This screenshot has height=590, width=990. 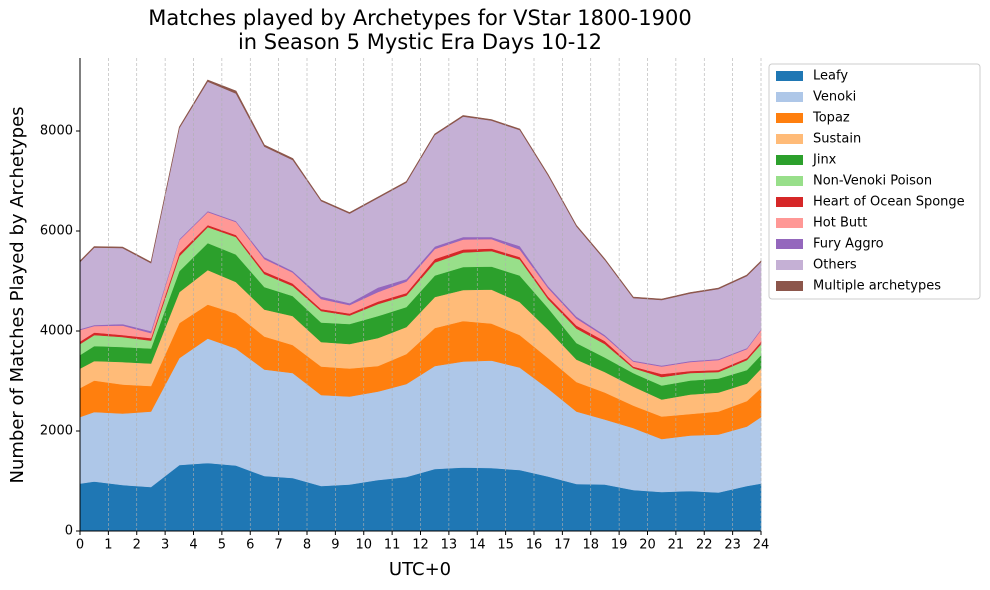 What do you see at coordinates (761, 545) in the screenshot?
I see `x-tick-label: 24` at bounding box center [761, 545].